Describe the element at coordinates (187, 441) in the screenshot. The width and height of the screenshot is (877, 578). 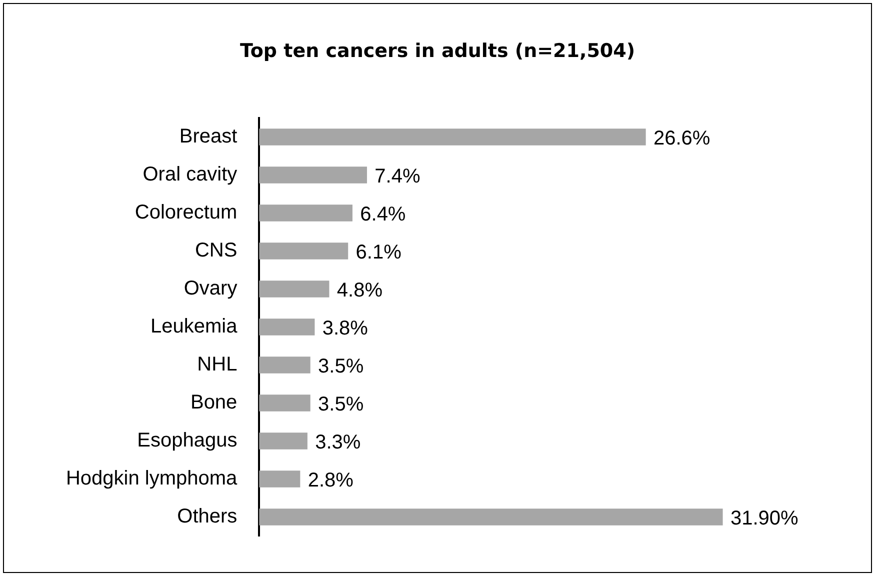
I see `y-tick-label: Esophagus` at that location.